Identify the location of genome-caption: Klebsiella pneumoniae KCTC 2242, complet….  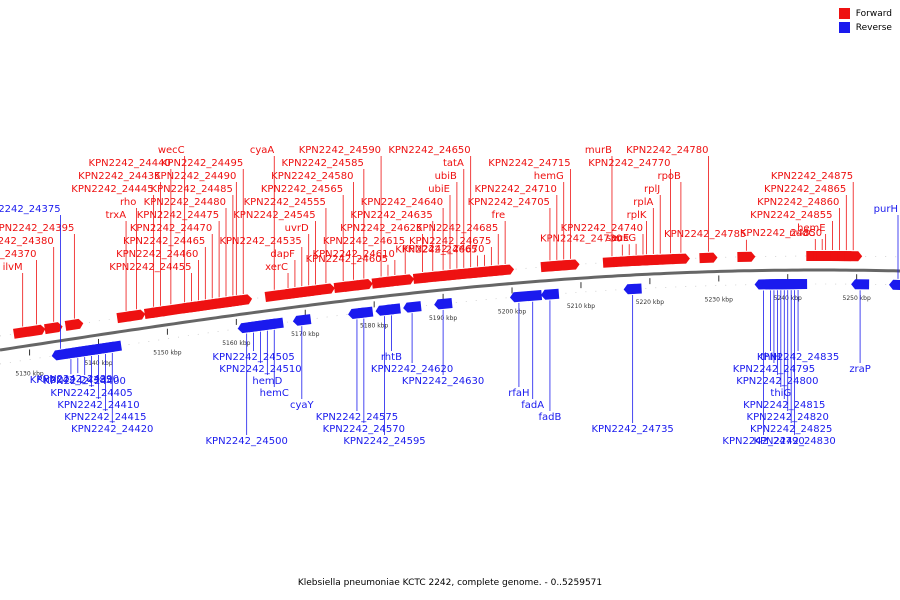
(450, 583).